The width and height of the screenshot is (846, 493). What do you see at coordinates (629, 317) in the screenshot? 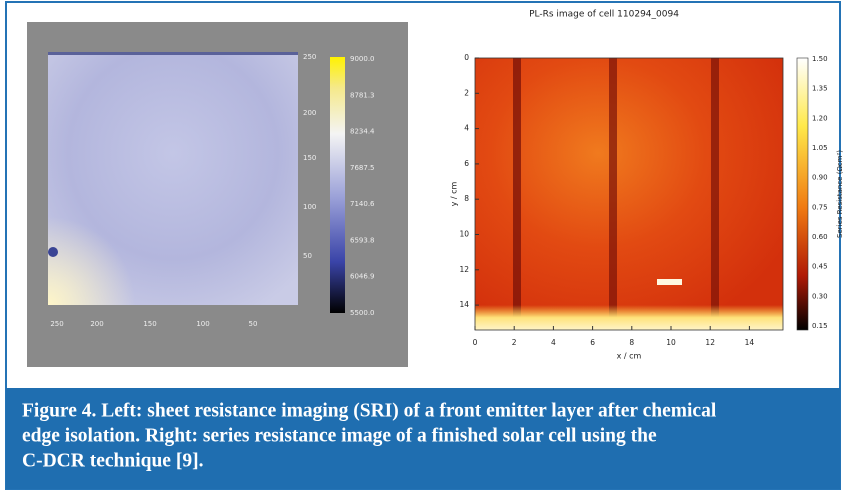
I see `rs-bottom-edge` at bounding box center [629, 317].